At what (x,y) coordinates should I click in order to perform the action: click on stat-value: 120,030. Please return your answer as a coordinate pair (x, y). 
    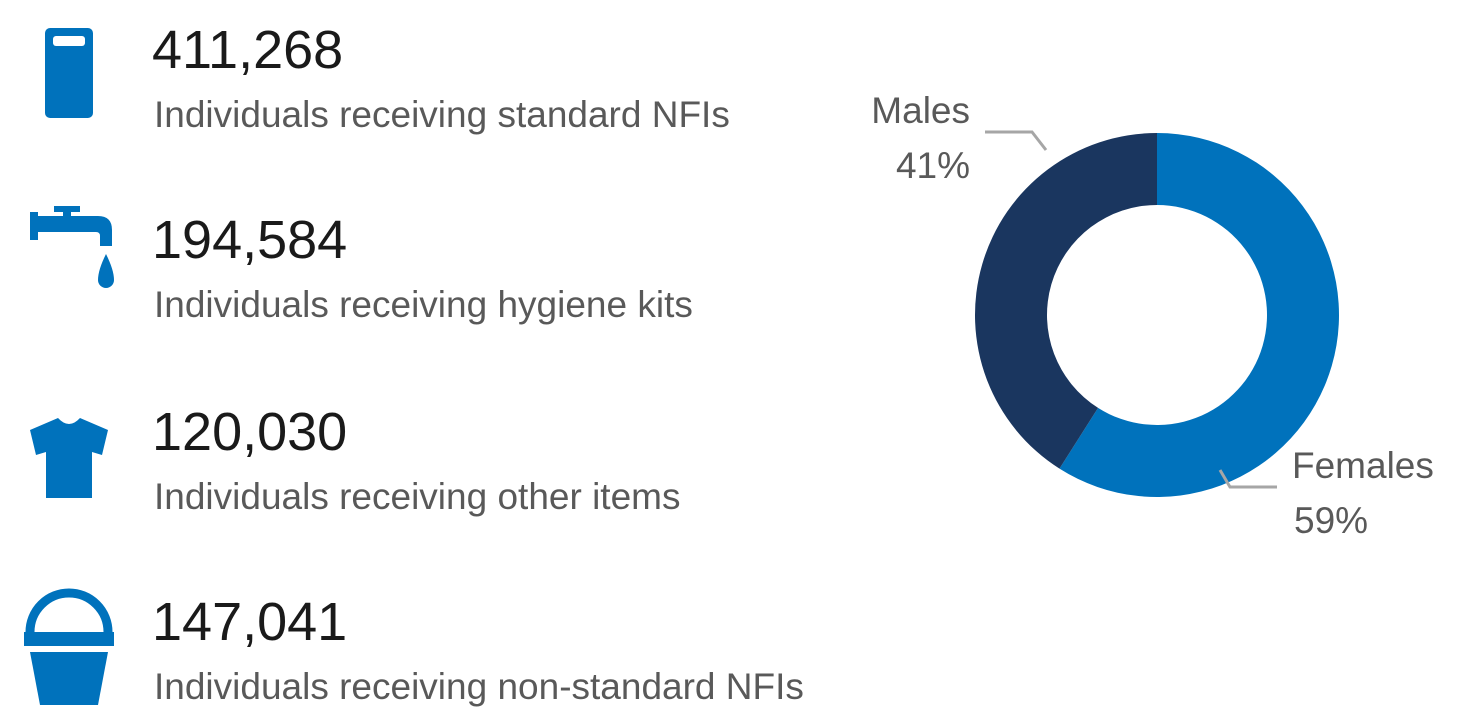
    Looking at the image, I should click on (249, 432).